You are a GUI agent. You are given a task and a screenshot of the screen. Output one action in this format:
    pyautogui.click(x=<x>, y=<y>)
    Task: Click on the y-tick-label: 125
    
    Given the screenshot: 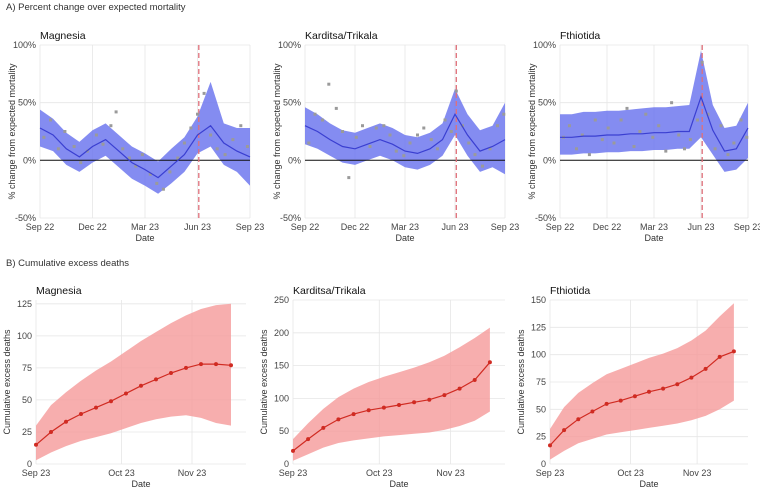 What is the action you would take?
    pyautogui.click(x=538, y=327)
    